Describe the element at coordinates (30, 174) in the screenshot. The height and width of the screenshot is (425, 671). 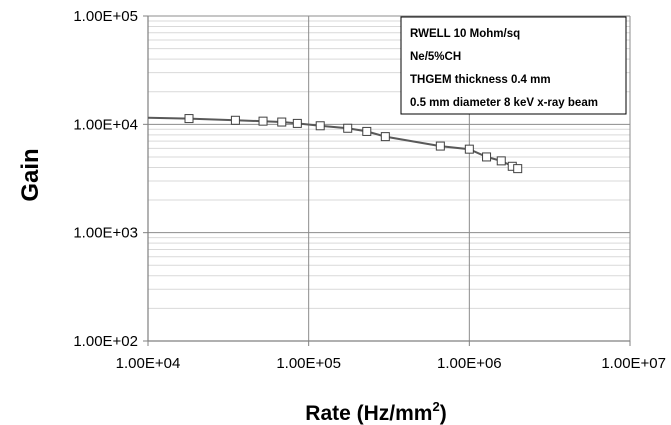
I see `y-axis-title: Gain` at that location.